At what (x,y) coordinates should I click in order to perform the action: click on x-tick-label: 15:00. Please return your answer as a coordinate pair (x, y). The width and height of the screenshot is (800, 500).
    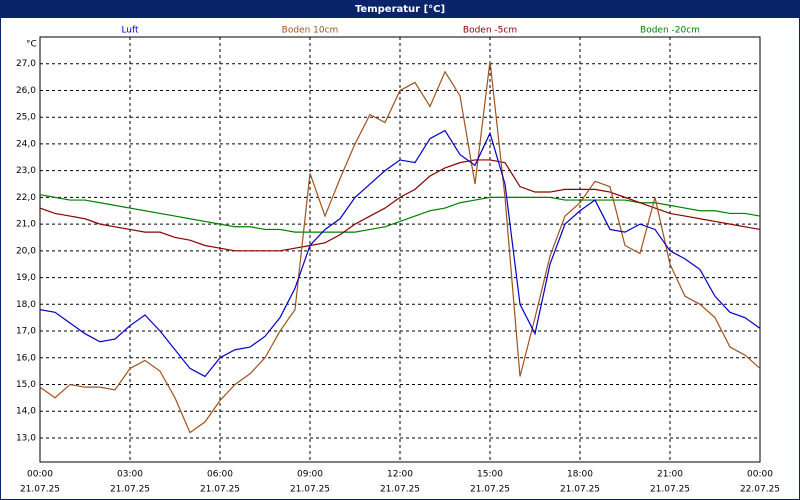
    Looking at the image, I should click on (490, 475).